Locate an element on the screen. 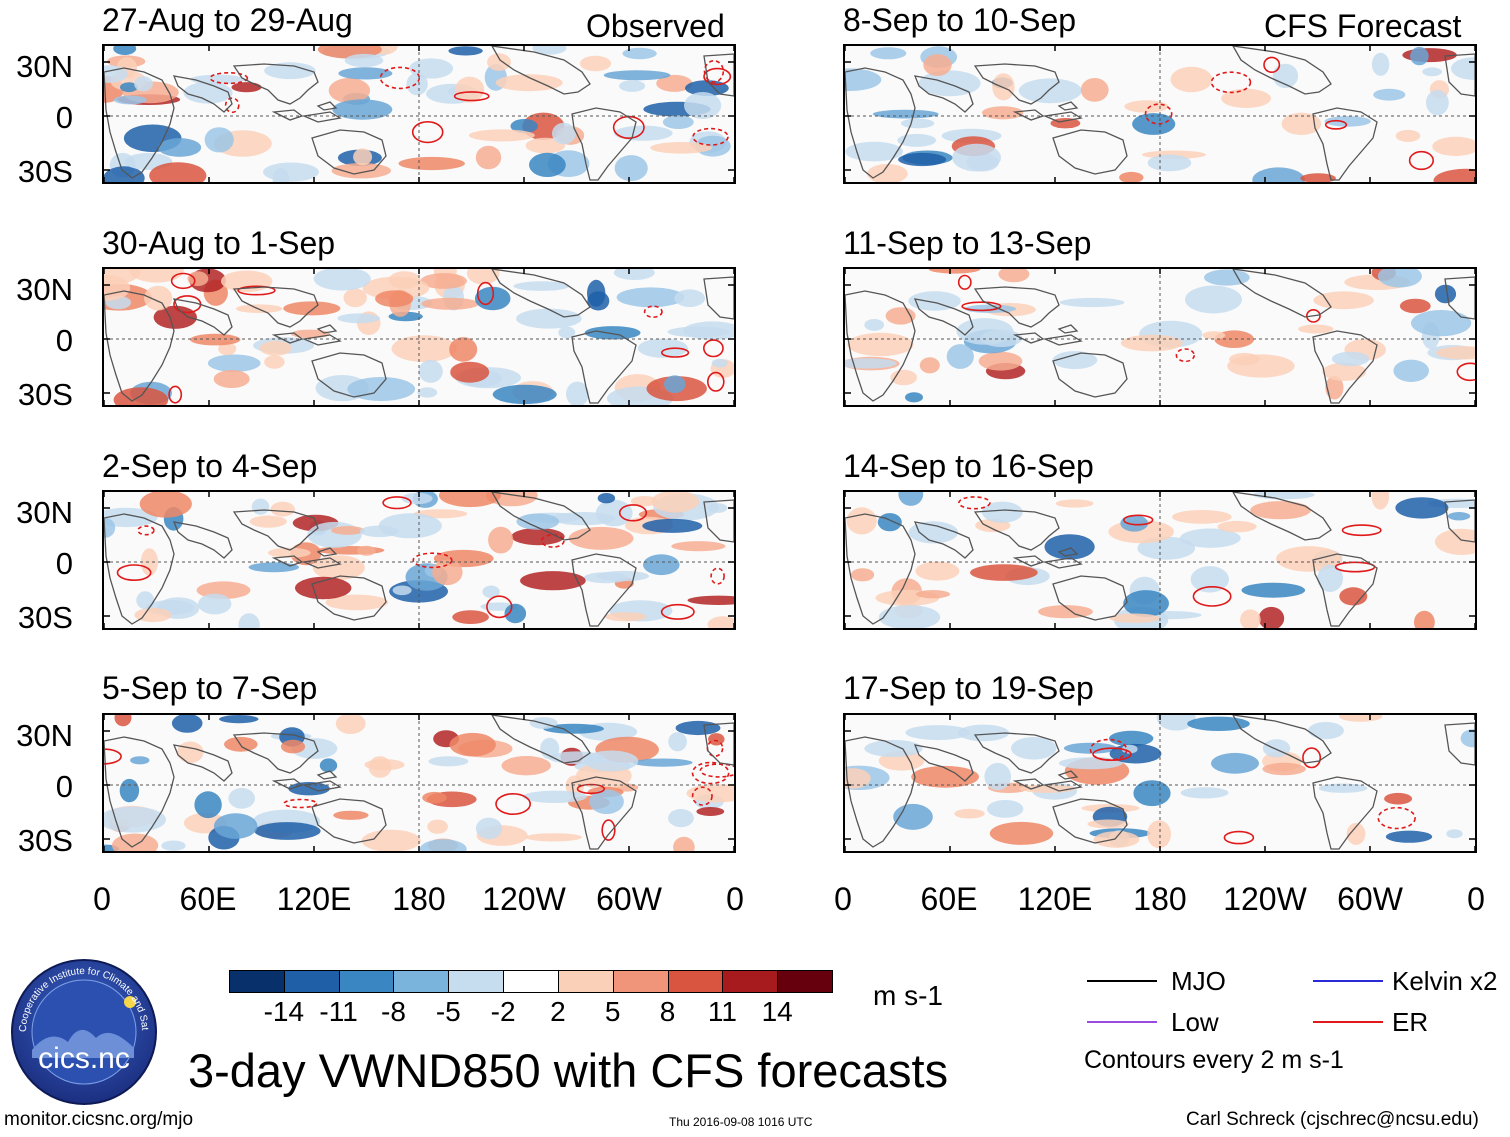 The height and width of the screenshot is (1137, 1510). observed-label: Observed is located at coordinates (655, 26).